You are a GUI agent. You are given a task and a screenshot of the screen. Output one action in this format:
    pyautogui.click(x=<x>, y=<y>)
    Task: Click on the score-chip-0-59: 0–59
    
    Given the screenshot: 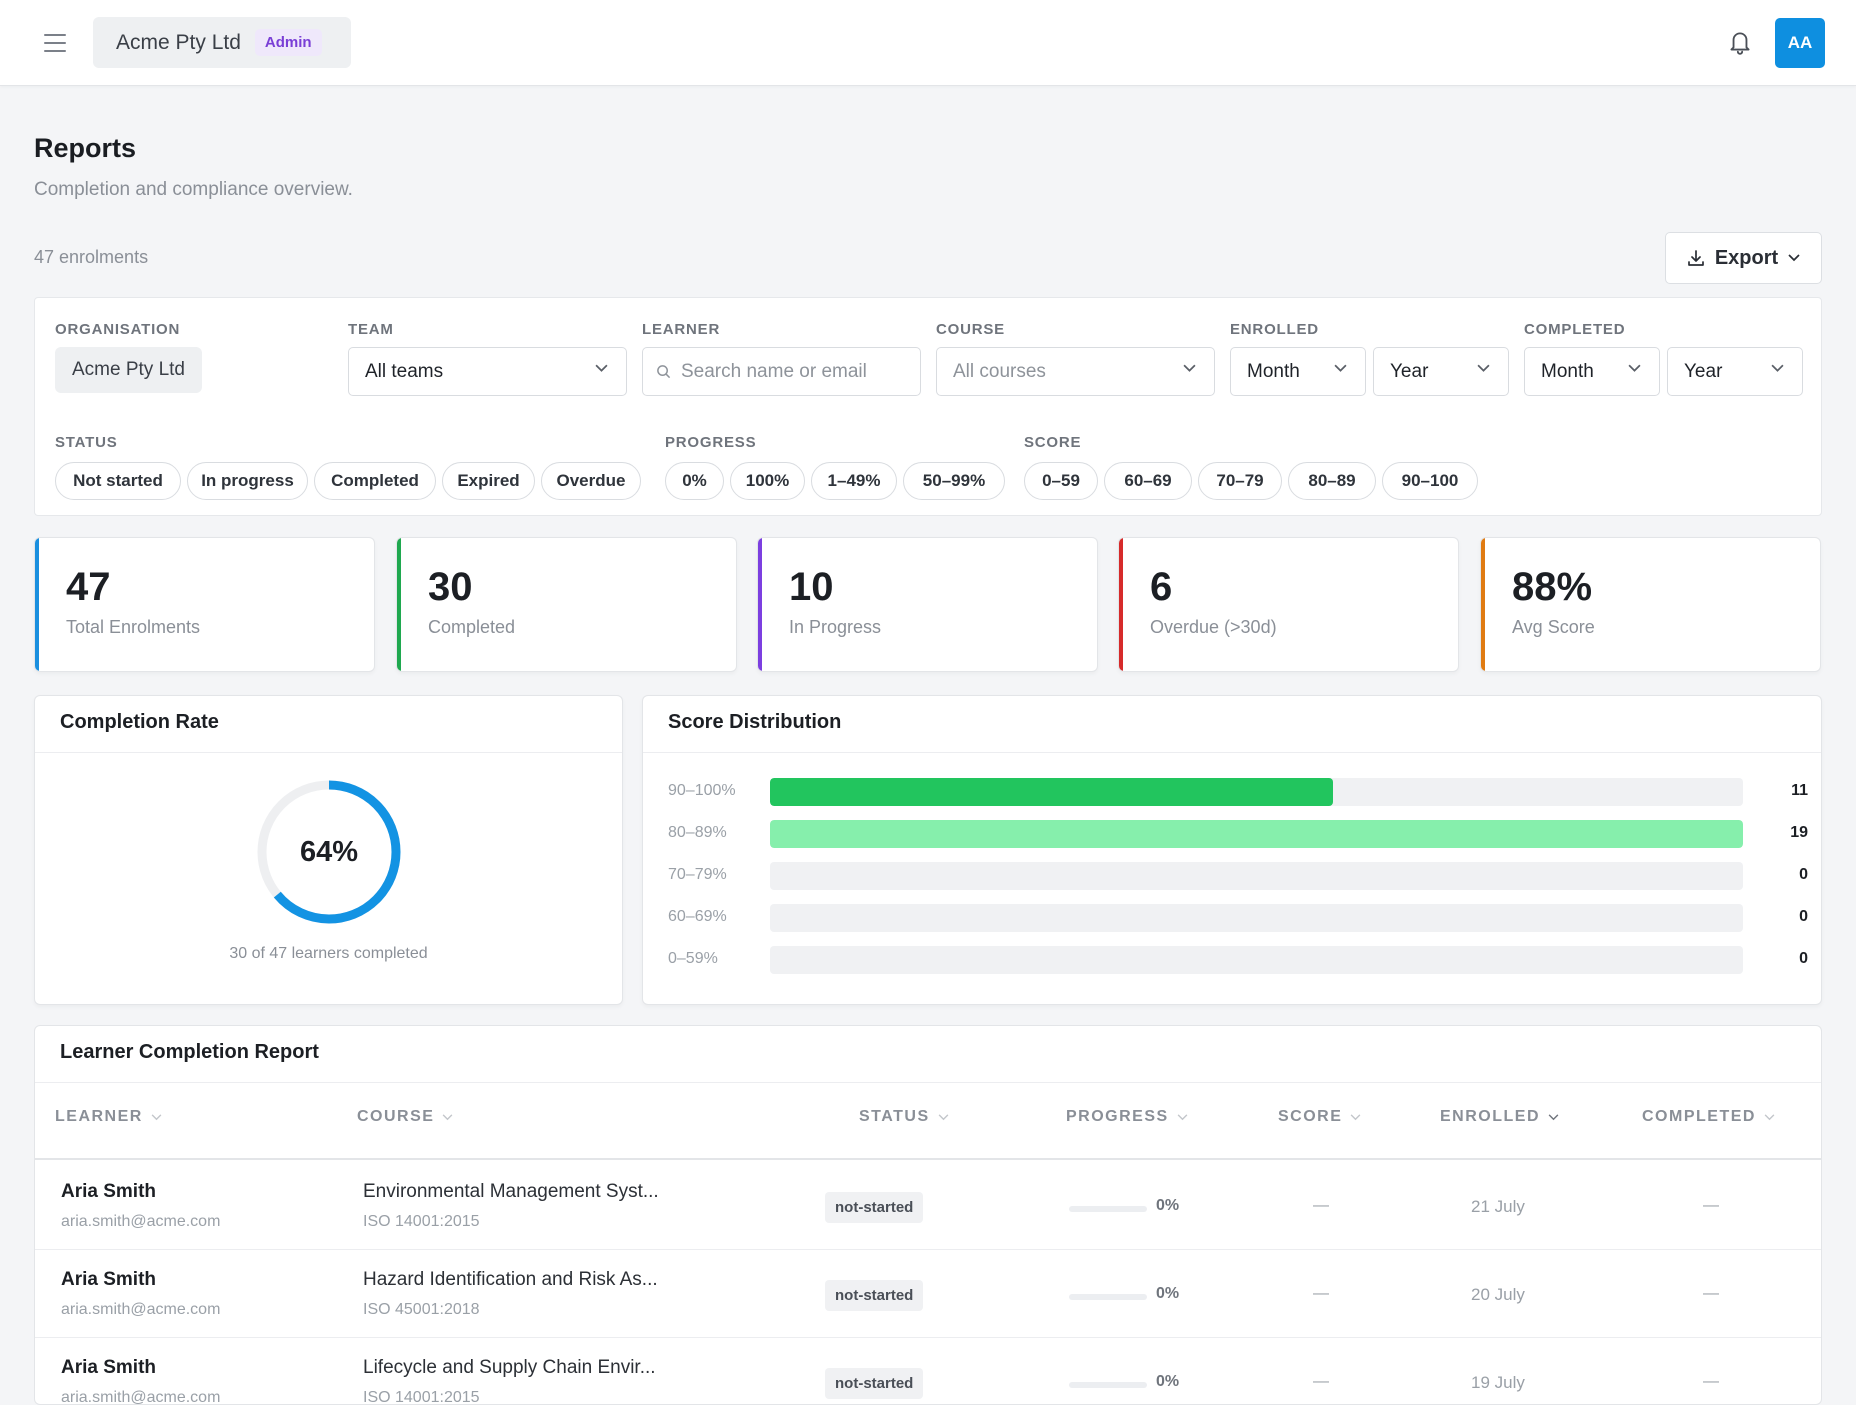 What is the action you would take?
    pyautogui.click(x=1061, y=481)
    